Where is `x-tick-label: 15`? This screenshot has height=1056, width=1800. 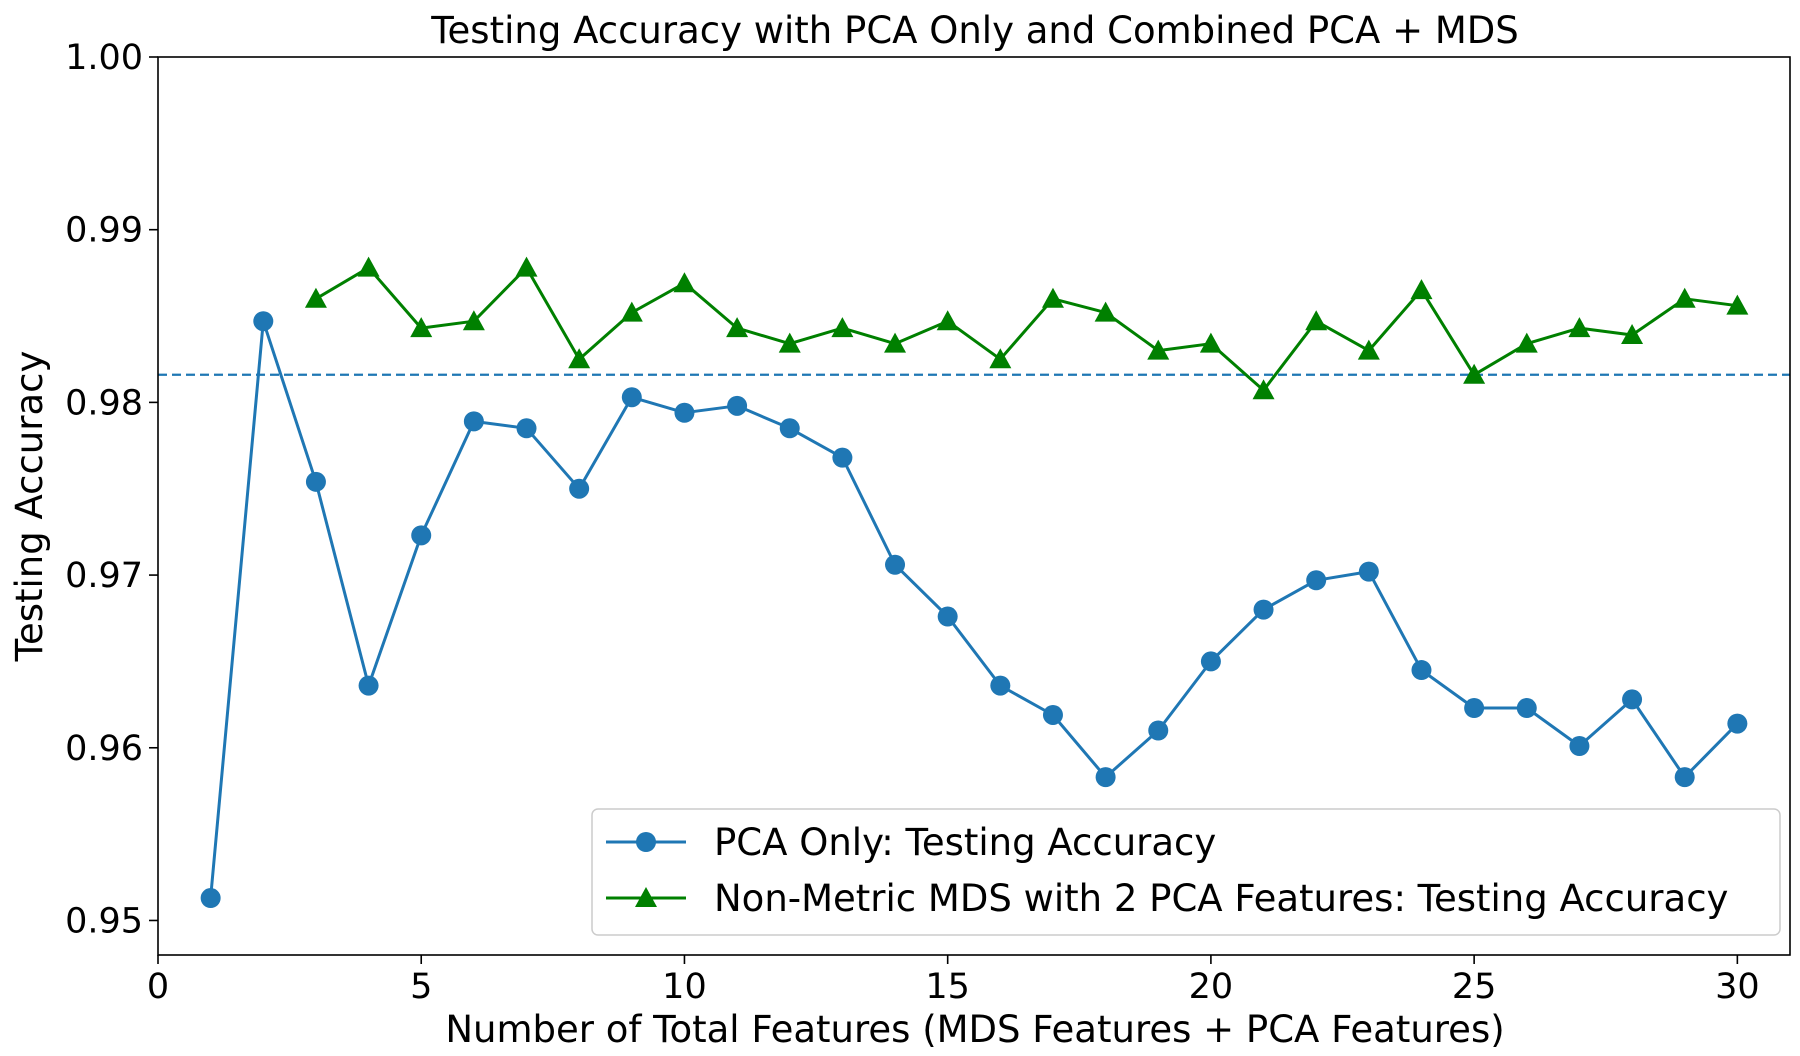 x-tick-label: 15 is located at coordinates (947, 987).